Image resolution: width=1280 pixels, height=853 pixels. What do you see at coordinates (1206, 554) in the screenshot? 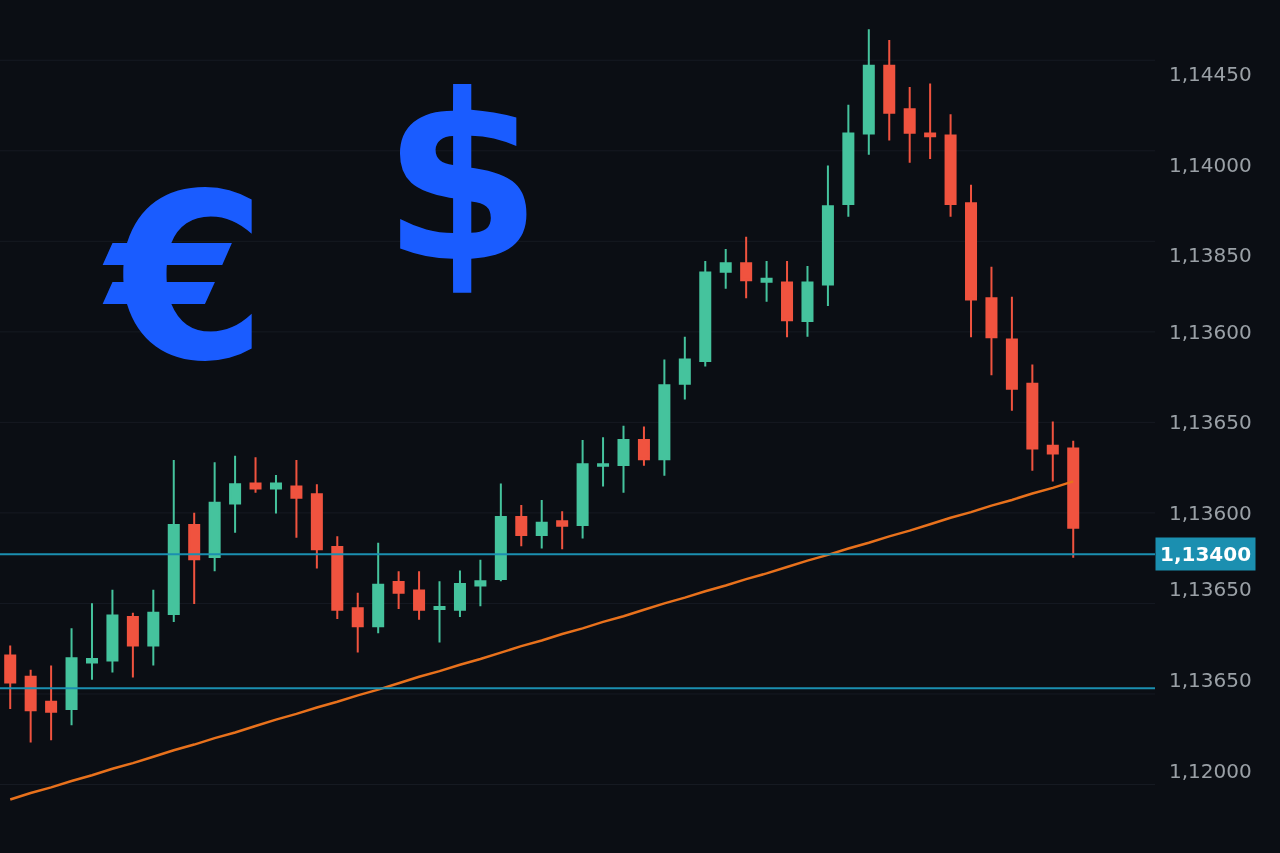
I see `ref-line-label: 1,13400` at bounding box center [1206, 554].